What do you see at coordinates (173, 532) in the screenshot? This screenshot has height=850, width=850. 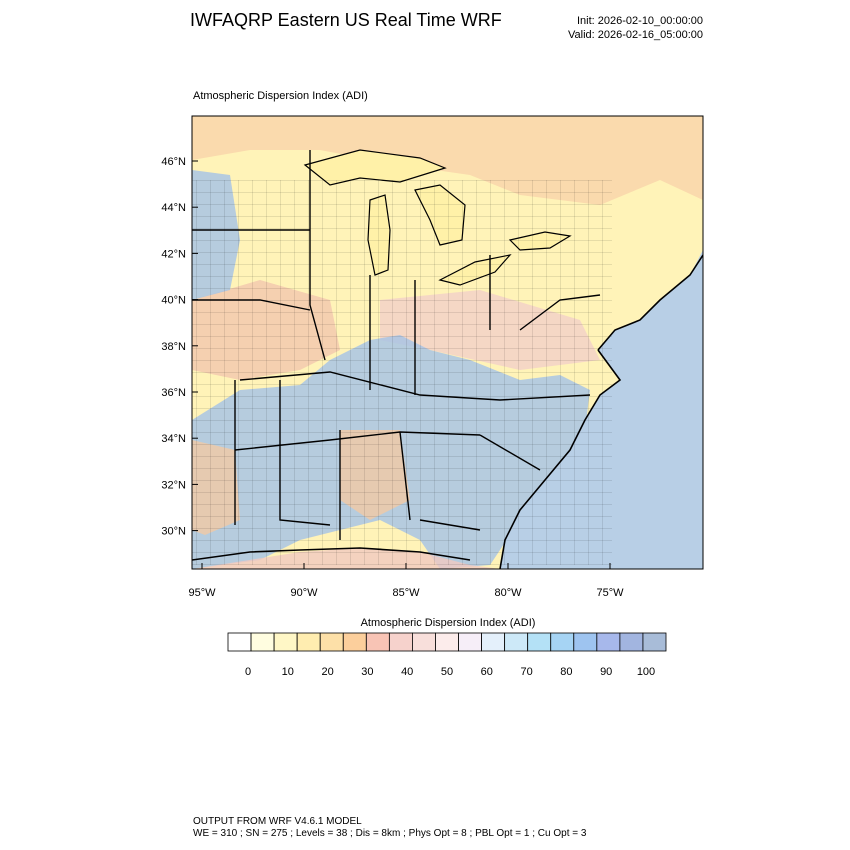 I see `lat-tick-label: 30°N` at bounding box center [173, 532].